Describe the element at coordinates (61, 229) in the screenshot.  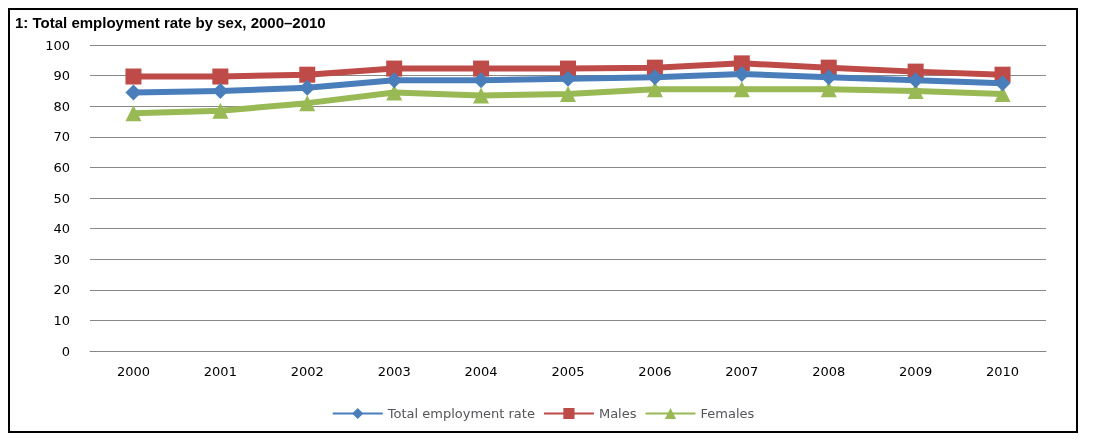
I see `y-tick-label: 40` at that location.